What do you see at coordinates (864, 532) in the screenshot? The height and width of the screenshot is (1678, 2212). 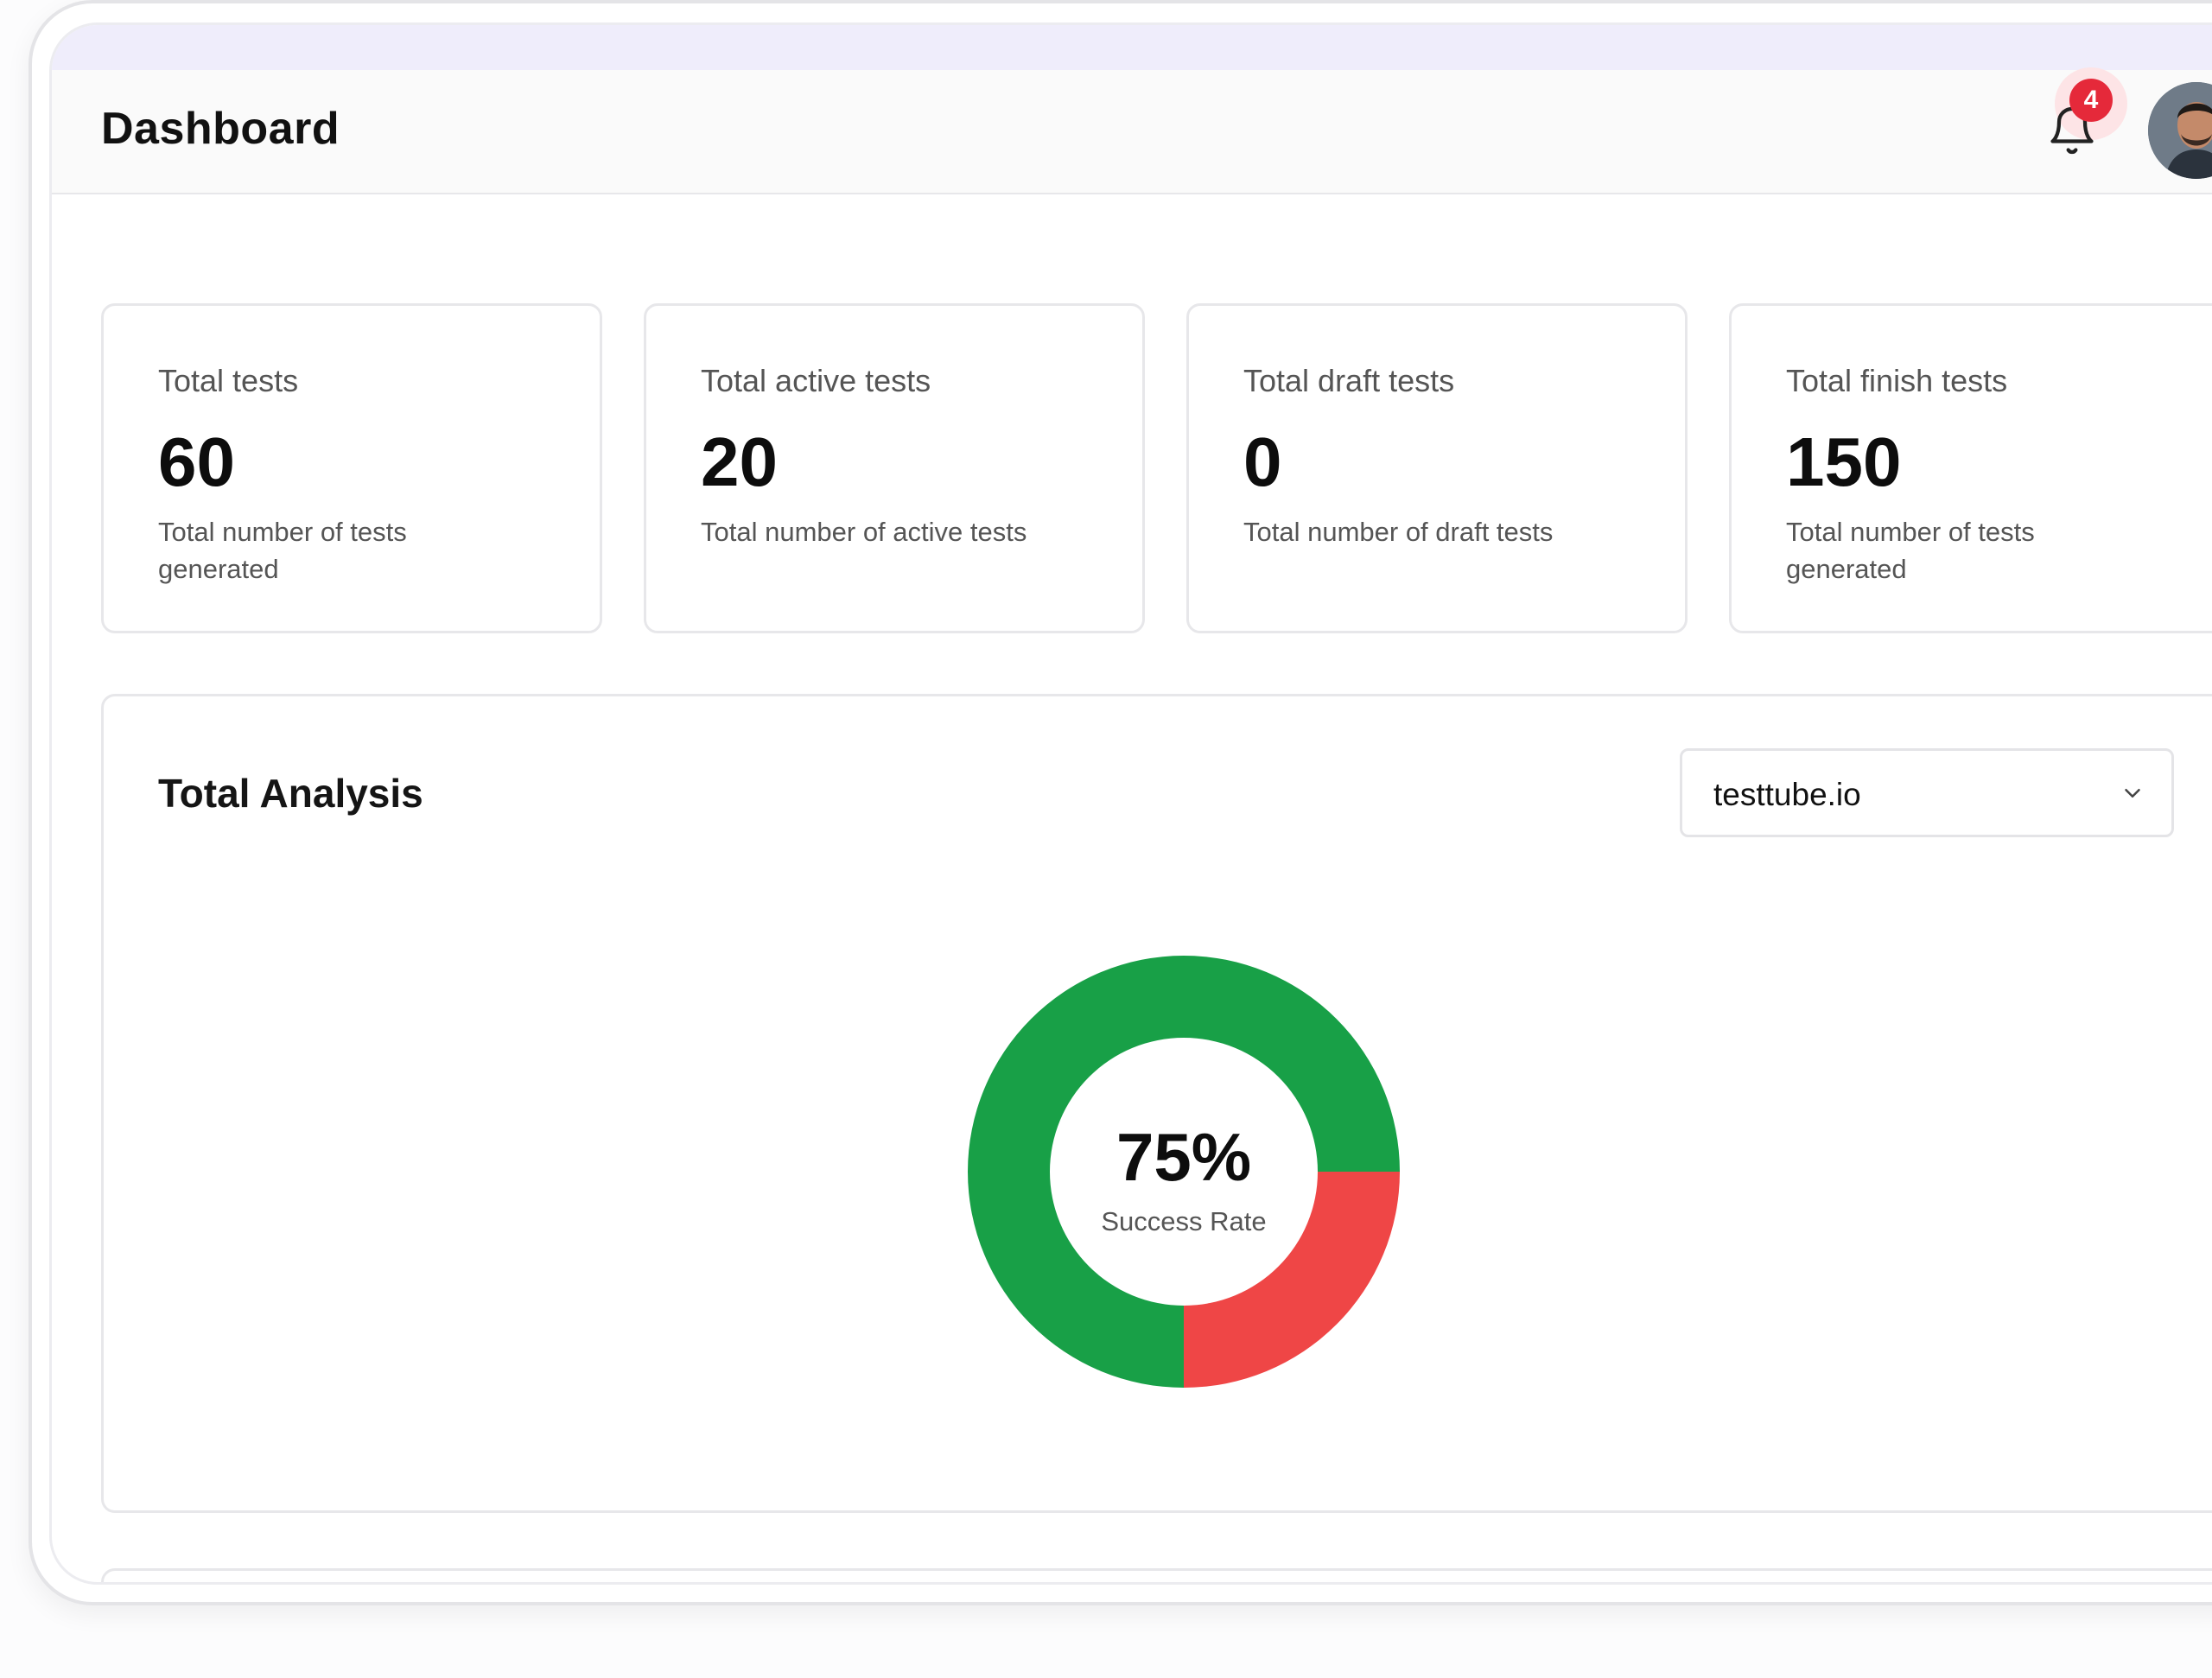 I see `stat-description: Total number of active tests` at bounding box center [864, 532].